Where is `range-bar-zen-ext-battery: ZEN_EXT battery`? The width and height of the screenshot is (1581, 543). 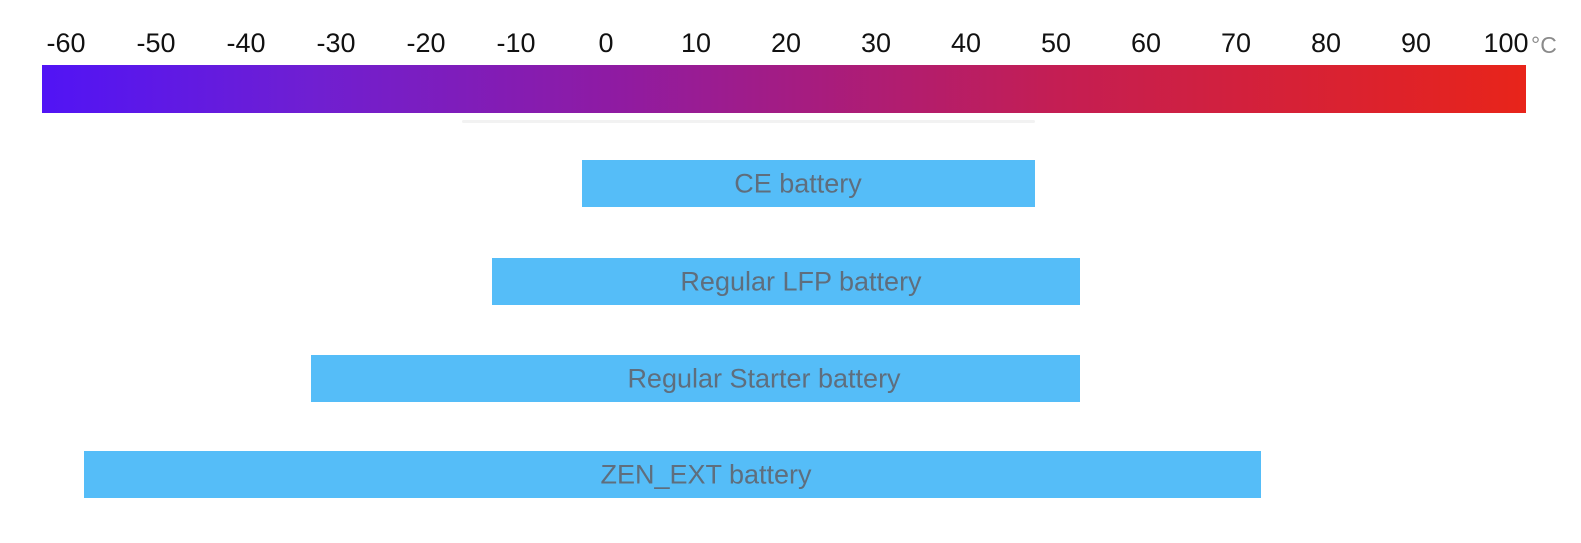
range-bar-zen-ext-battery: ZEN_EXT battery is located at coordinates (672, 474).